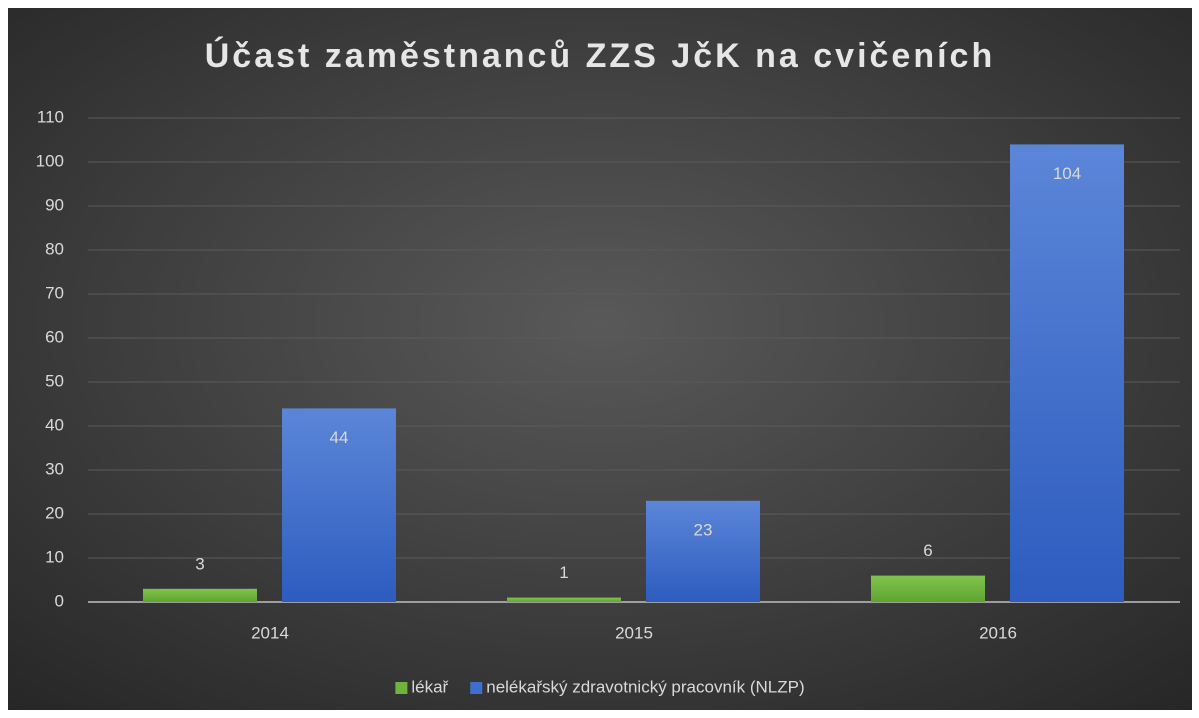  Describe the element at coordinates (54, 336) in the screenshot. I see `y-tick-label: 60` at that location.